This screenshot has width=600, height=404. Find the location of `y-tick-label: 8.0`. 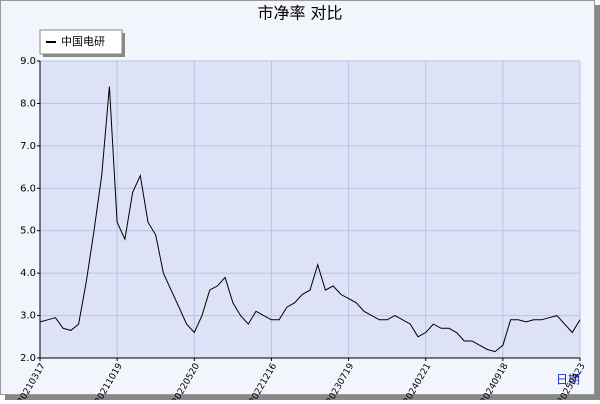

y-tick-label: 8.0 is located at coordinates (28, 103).